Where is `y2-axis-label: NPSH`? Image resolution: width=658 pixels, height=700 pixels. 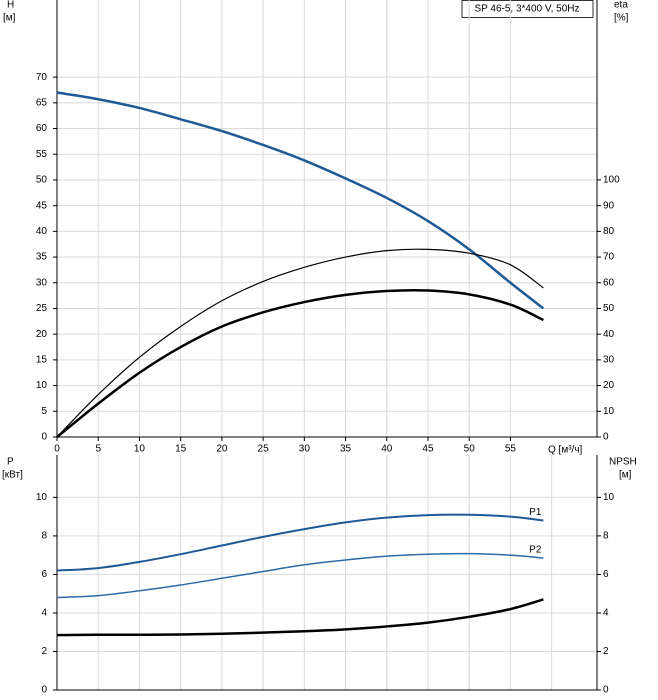
y2-axis-label: NPSH is located at coordinates (623, 462).